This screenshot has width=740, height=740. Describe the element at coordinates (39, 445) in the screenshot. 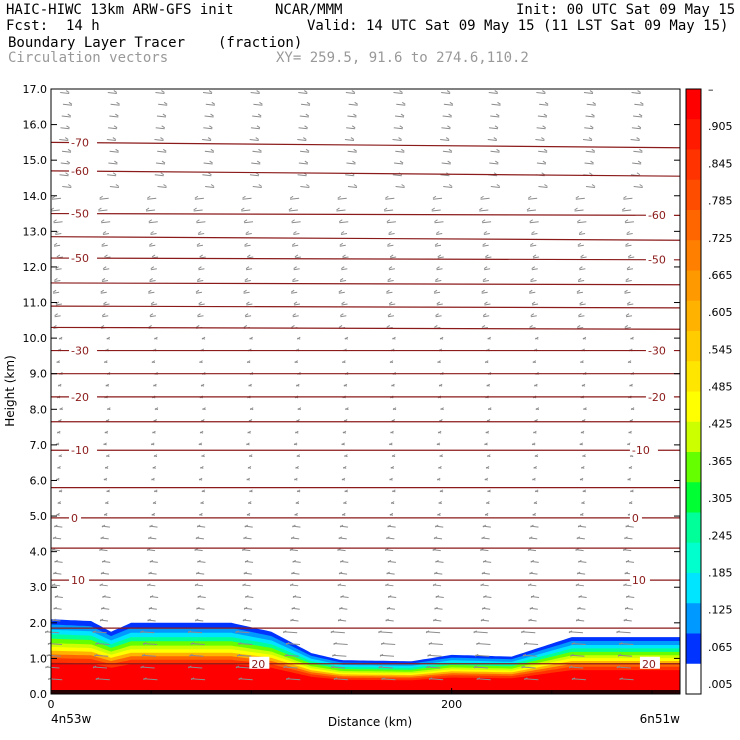

I see `y-tick-label: 7.0` at that location.